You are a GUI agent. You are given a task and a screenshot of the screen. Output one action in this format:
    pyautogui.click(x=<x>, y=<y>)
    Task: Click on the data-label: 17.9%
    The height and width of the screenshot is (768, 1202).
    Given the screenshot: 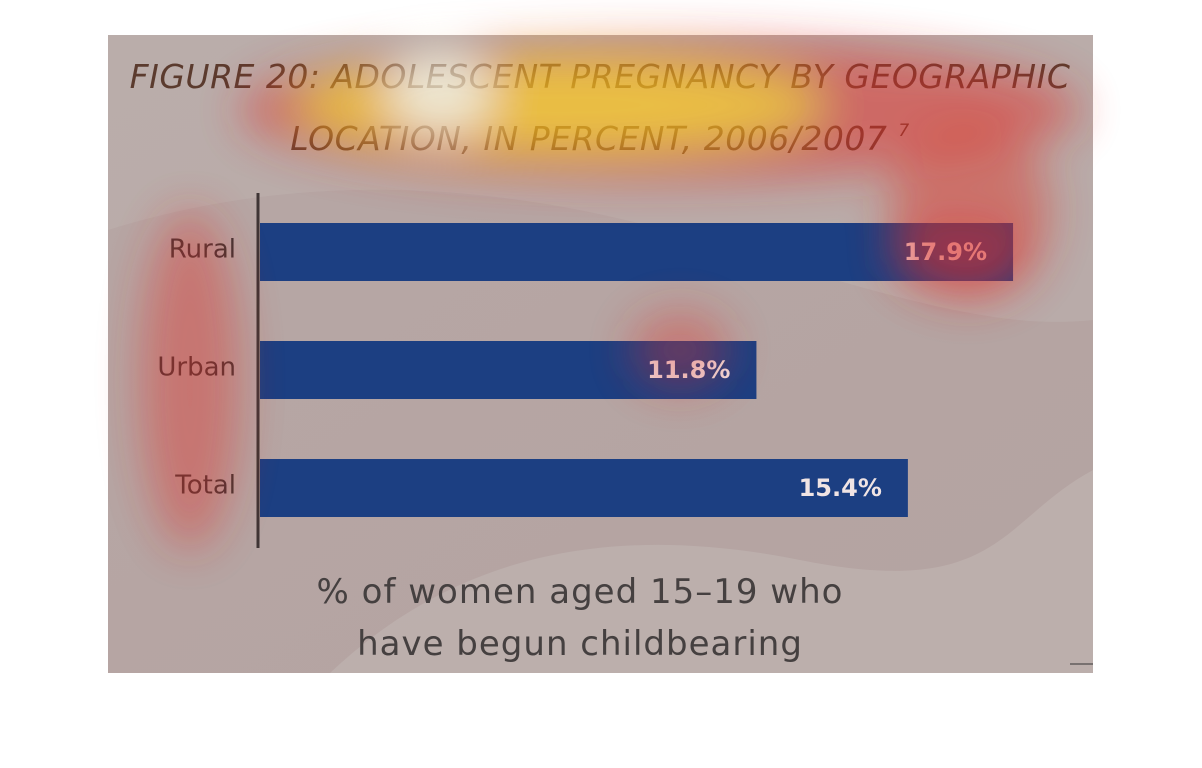 What is the action you would take?
    pyautogui.click(x=945, y=252)
    